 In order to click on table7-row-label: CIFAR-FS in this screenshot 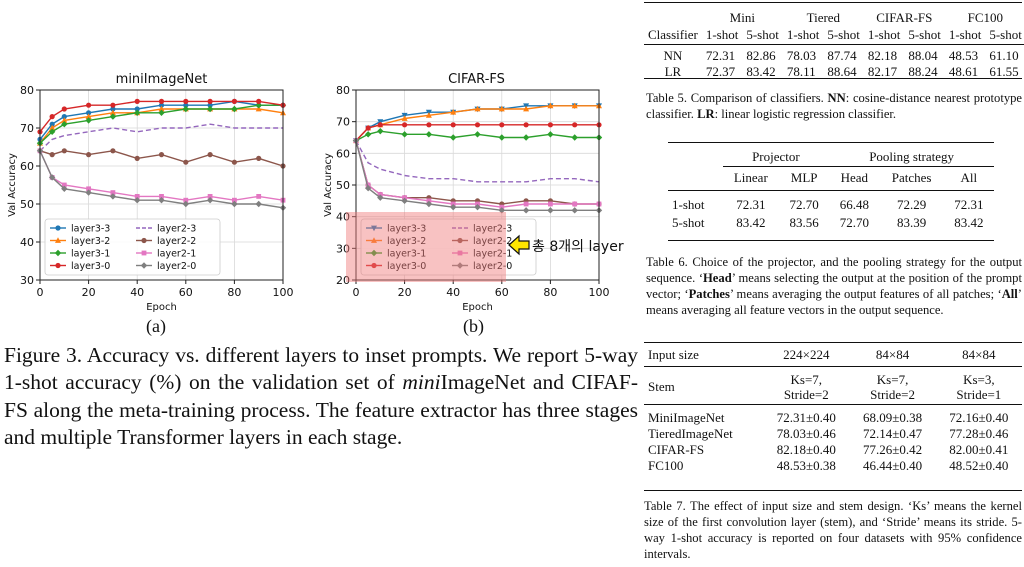, I will do `click(676, 449)`.